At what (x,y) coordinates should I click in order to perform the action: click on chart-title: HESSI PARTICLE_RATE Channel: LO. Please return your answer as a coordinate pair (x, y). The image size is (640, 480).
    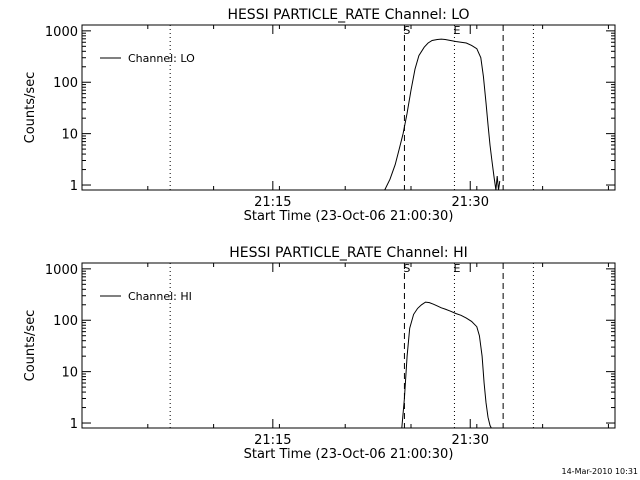
    Looking at the image, I should click on (348, 15).